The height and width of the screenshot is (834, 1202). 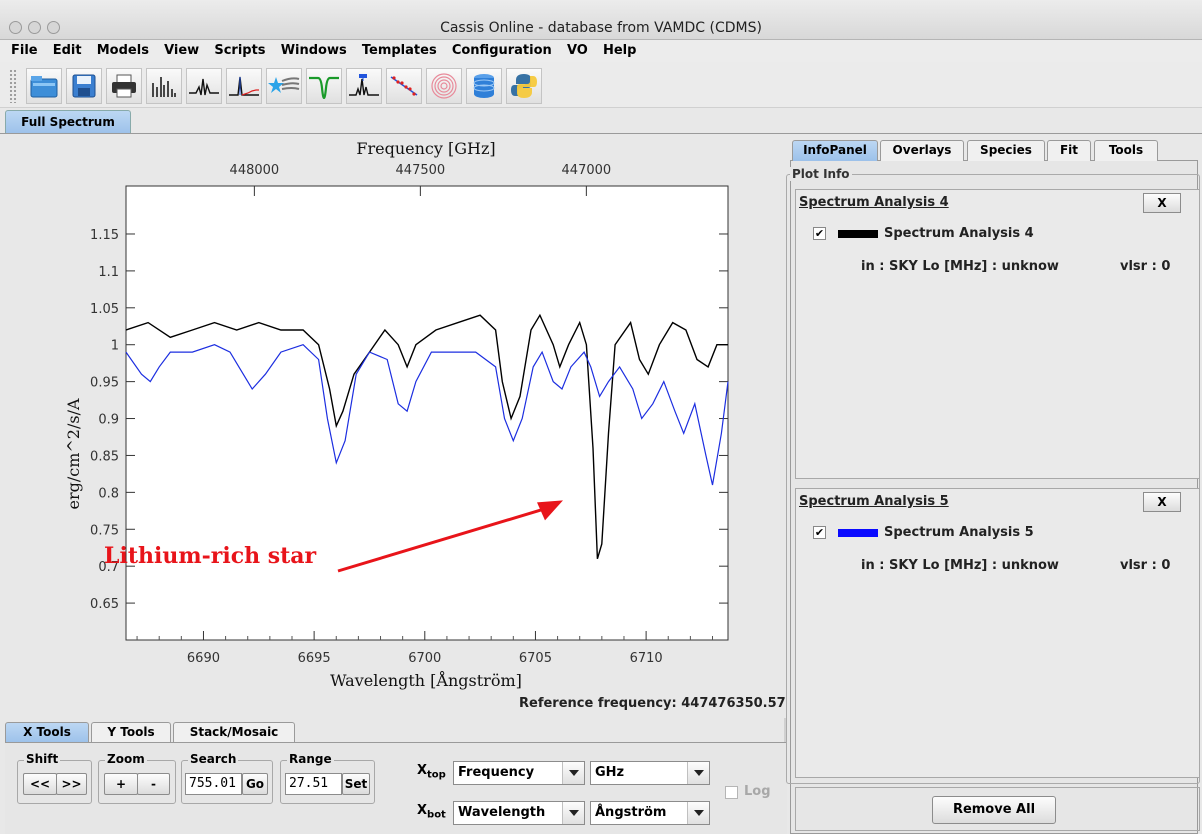 I want to click on x-top-quantity-select: Frequency, so click(x=519, y=773).